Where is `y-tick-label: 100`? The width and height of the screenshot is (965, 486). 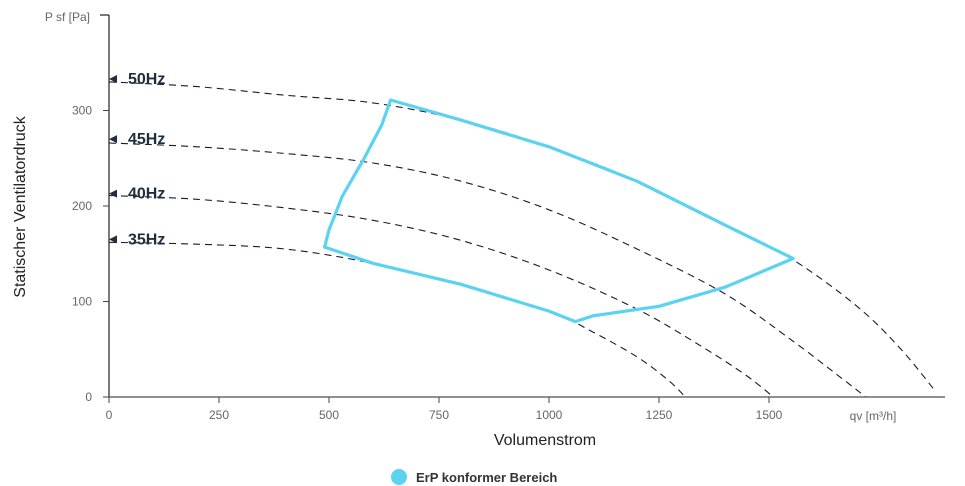
y-tick-label: 100 is located at coordinates (82, 302).